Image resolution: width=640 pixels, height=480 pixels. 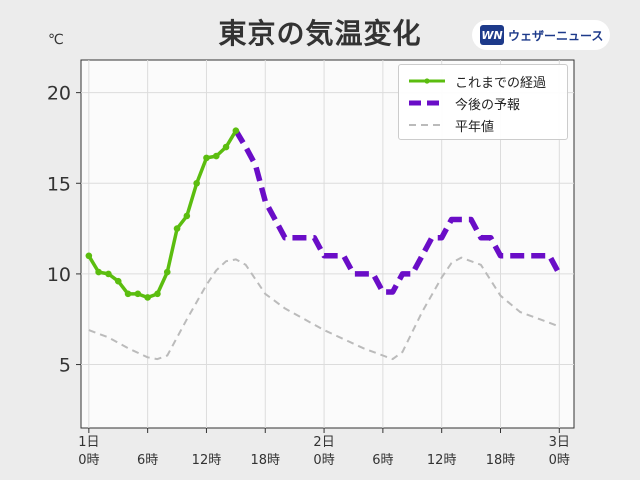 I want to click on legend: これまでの経過 今後の予報 平年値, so click(x=483, y=102).